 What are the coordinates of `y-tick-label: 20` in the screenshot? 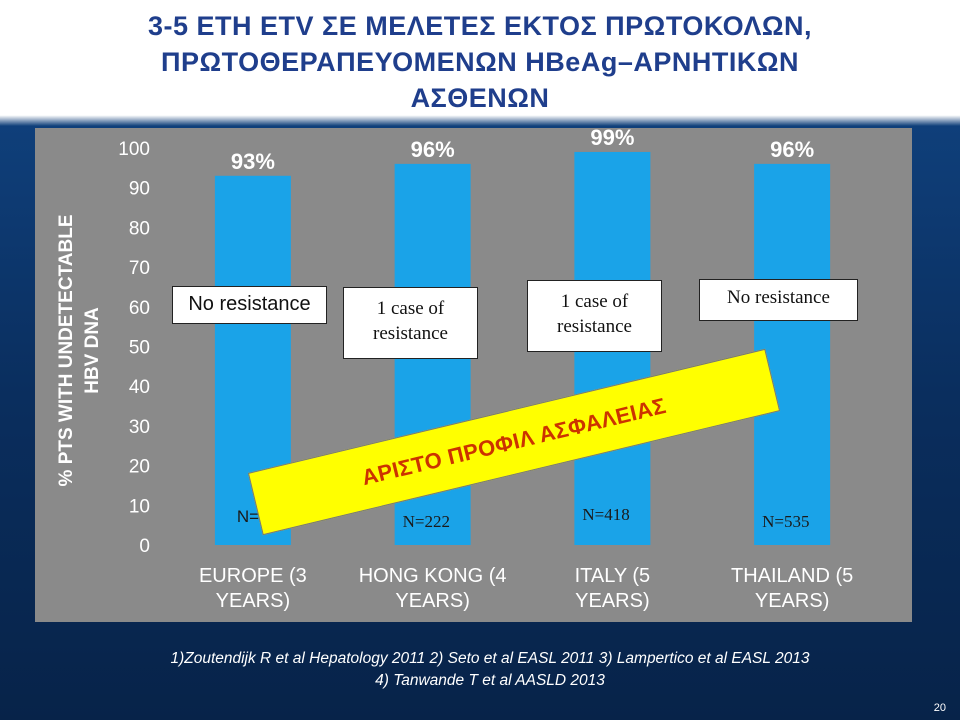 It's located at (139, 467).